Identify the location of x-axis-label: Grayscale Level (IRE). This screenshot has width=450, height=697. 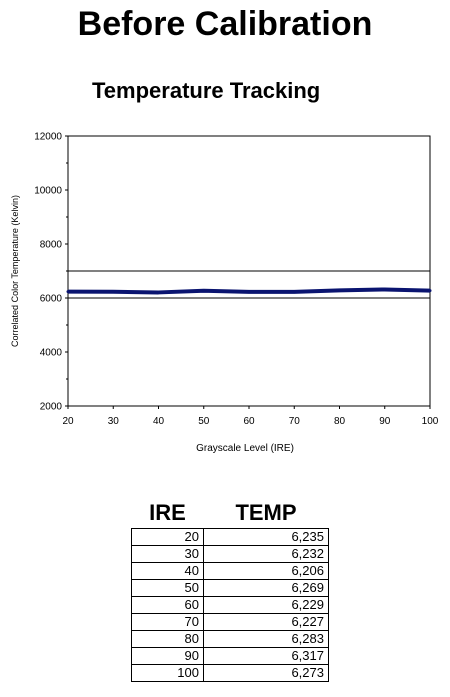
(245, 448).